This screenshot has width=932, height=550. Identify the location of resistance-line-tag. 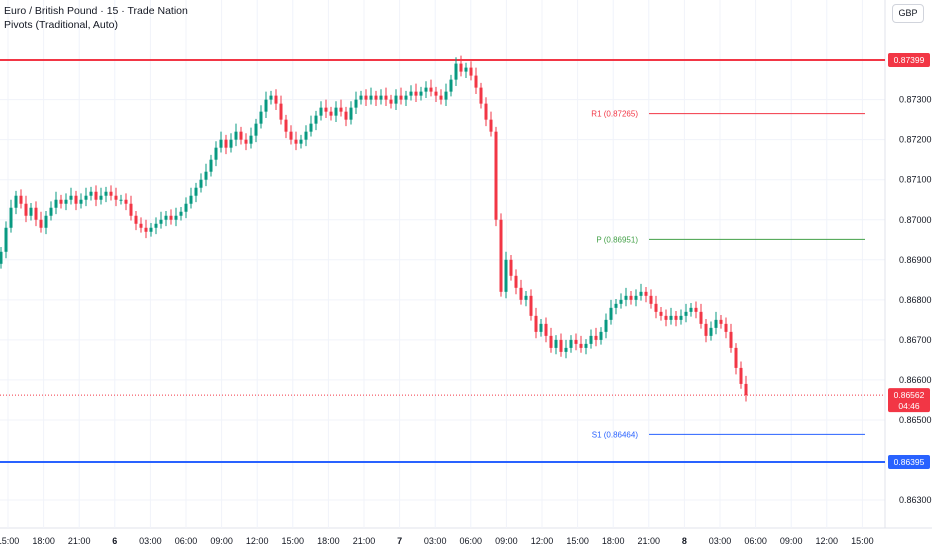
(909, 60).